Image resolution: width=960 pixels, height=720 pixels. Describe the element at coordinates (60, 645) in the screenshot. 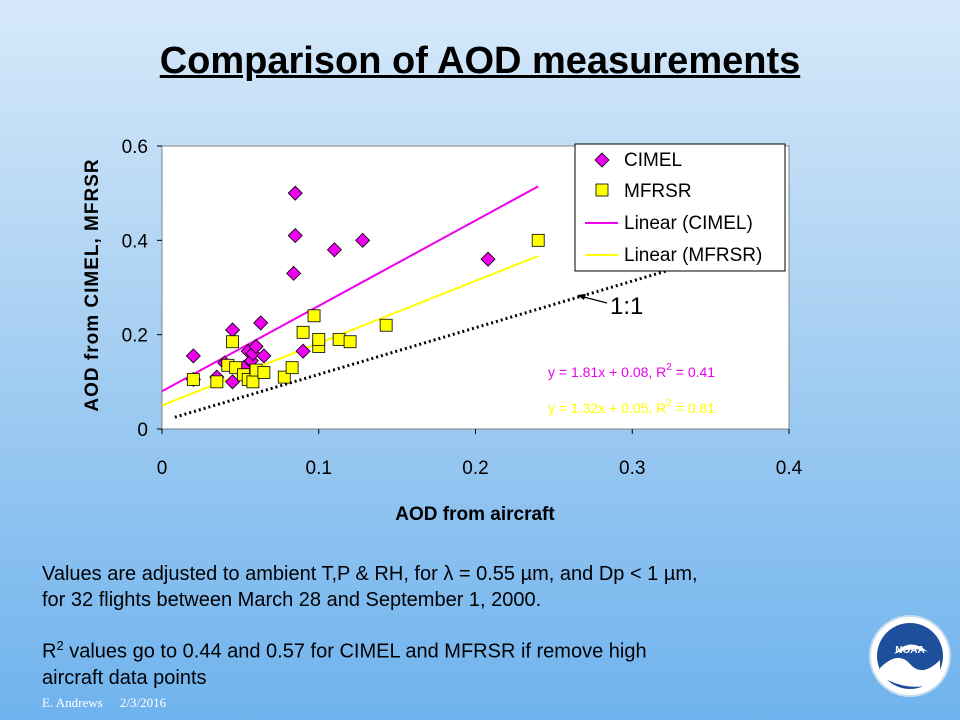

I see `note-2-sup: 2` at that location.